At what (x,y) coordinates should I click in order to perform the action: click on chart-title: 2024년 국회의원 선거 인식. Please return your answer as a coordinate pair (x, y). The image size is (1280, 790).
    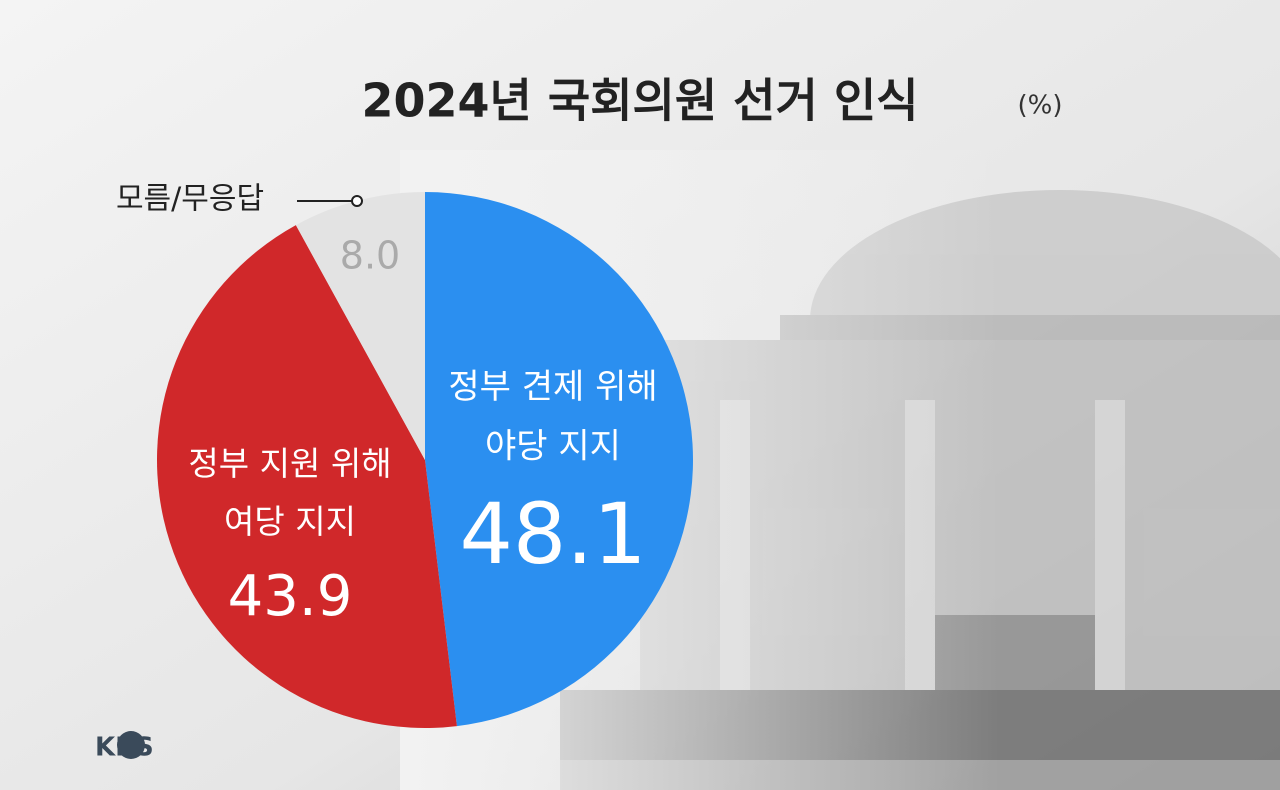
    Looking at the image, I should click on (640, 101).